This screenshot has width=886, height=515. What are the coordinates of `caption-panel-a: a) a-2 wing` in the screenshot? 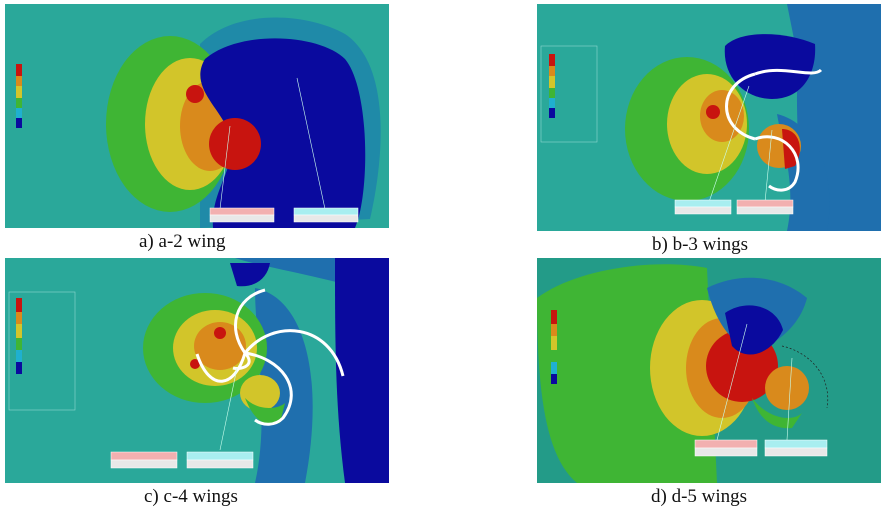 It's located at (182, 241).